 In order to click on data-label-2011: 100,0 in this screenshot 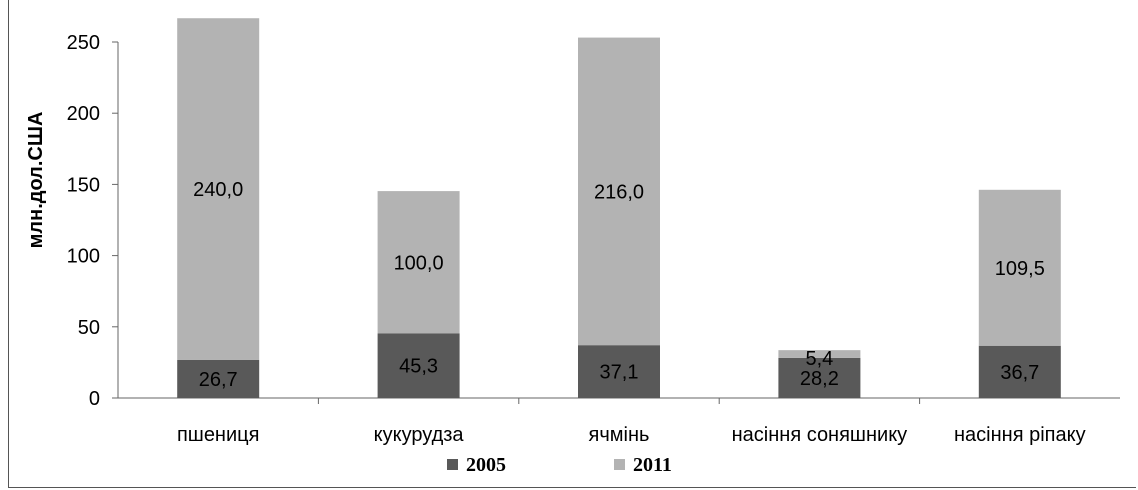, I will do `click(419, 263)`.